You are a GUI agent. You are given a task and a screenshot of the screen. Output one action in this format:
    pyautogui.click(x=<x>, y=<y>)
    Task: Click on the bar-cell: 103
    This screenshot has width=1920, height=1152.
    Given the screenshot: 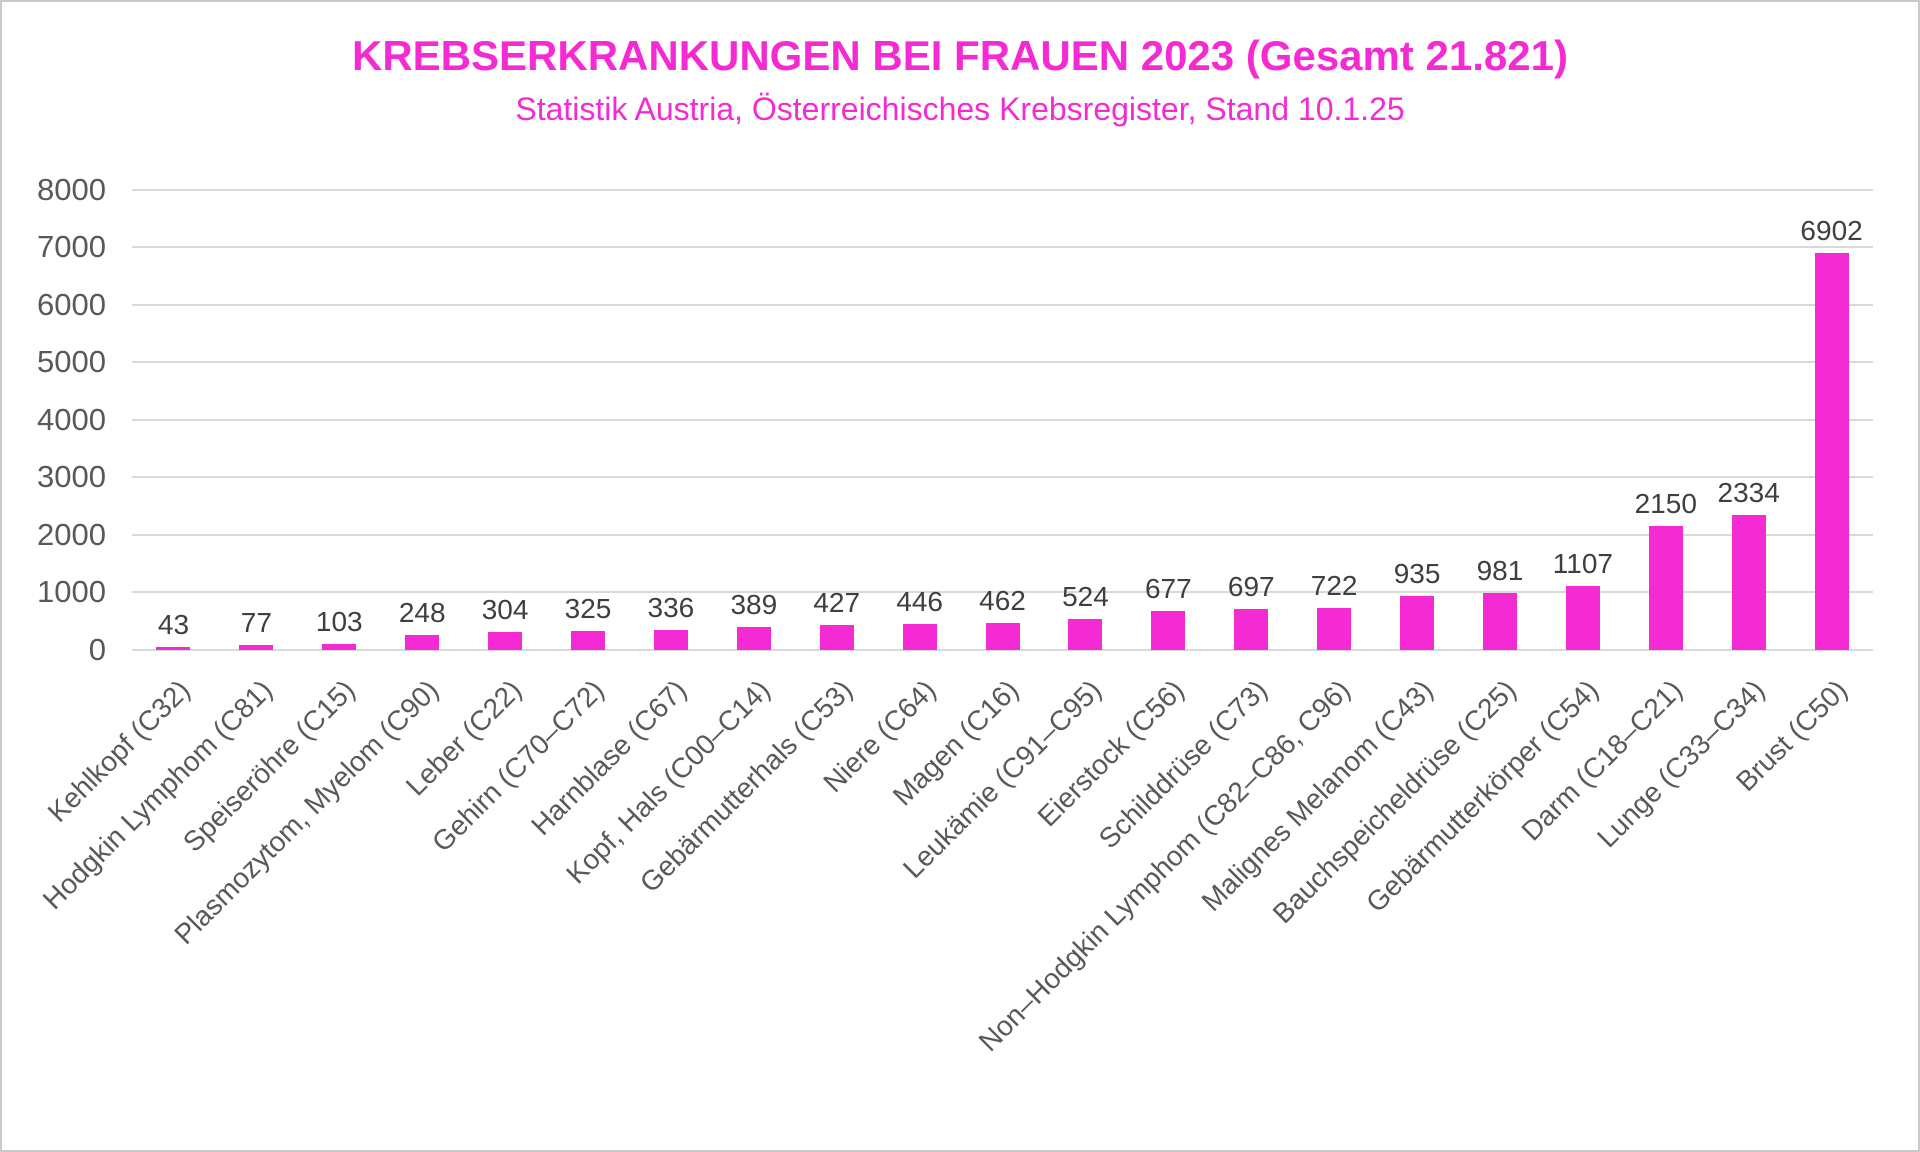 What is the action you would take?
    pyautogui.click(x=339, y=420)
    